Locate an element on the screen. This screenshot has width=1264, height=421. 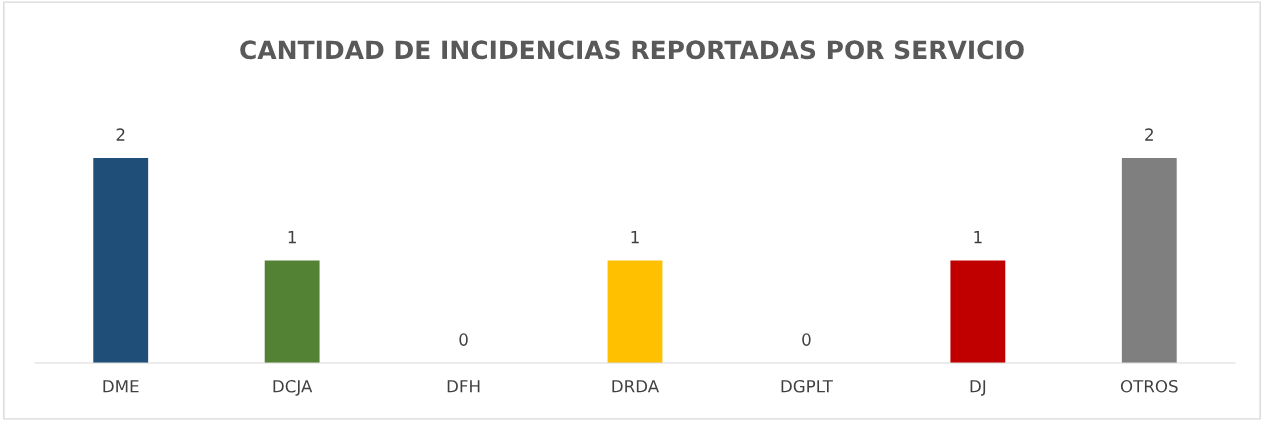
x-tick-label: DCJA is located at coordinates (293, 387).